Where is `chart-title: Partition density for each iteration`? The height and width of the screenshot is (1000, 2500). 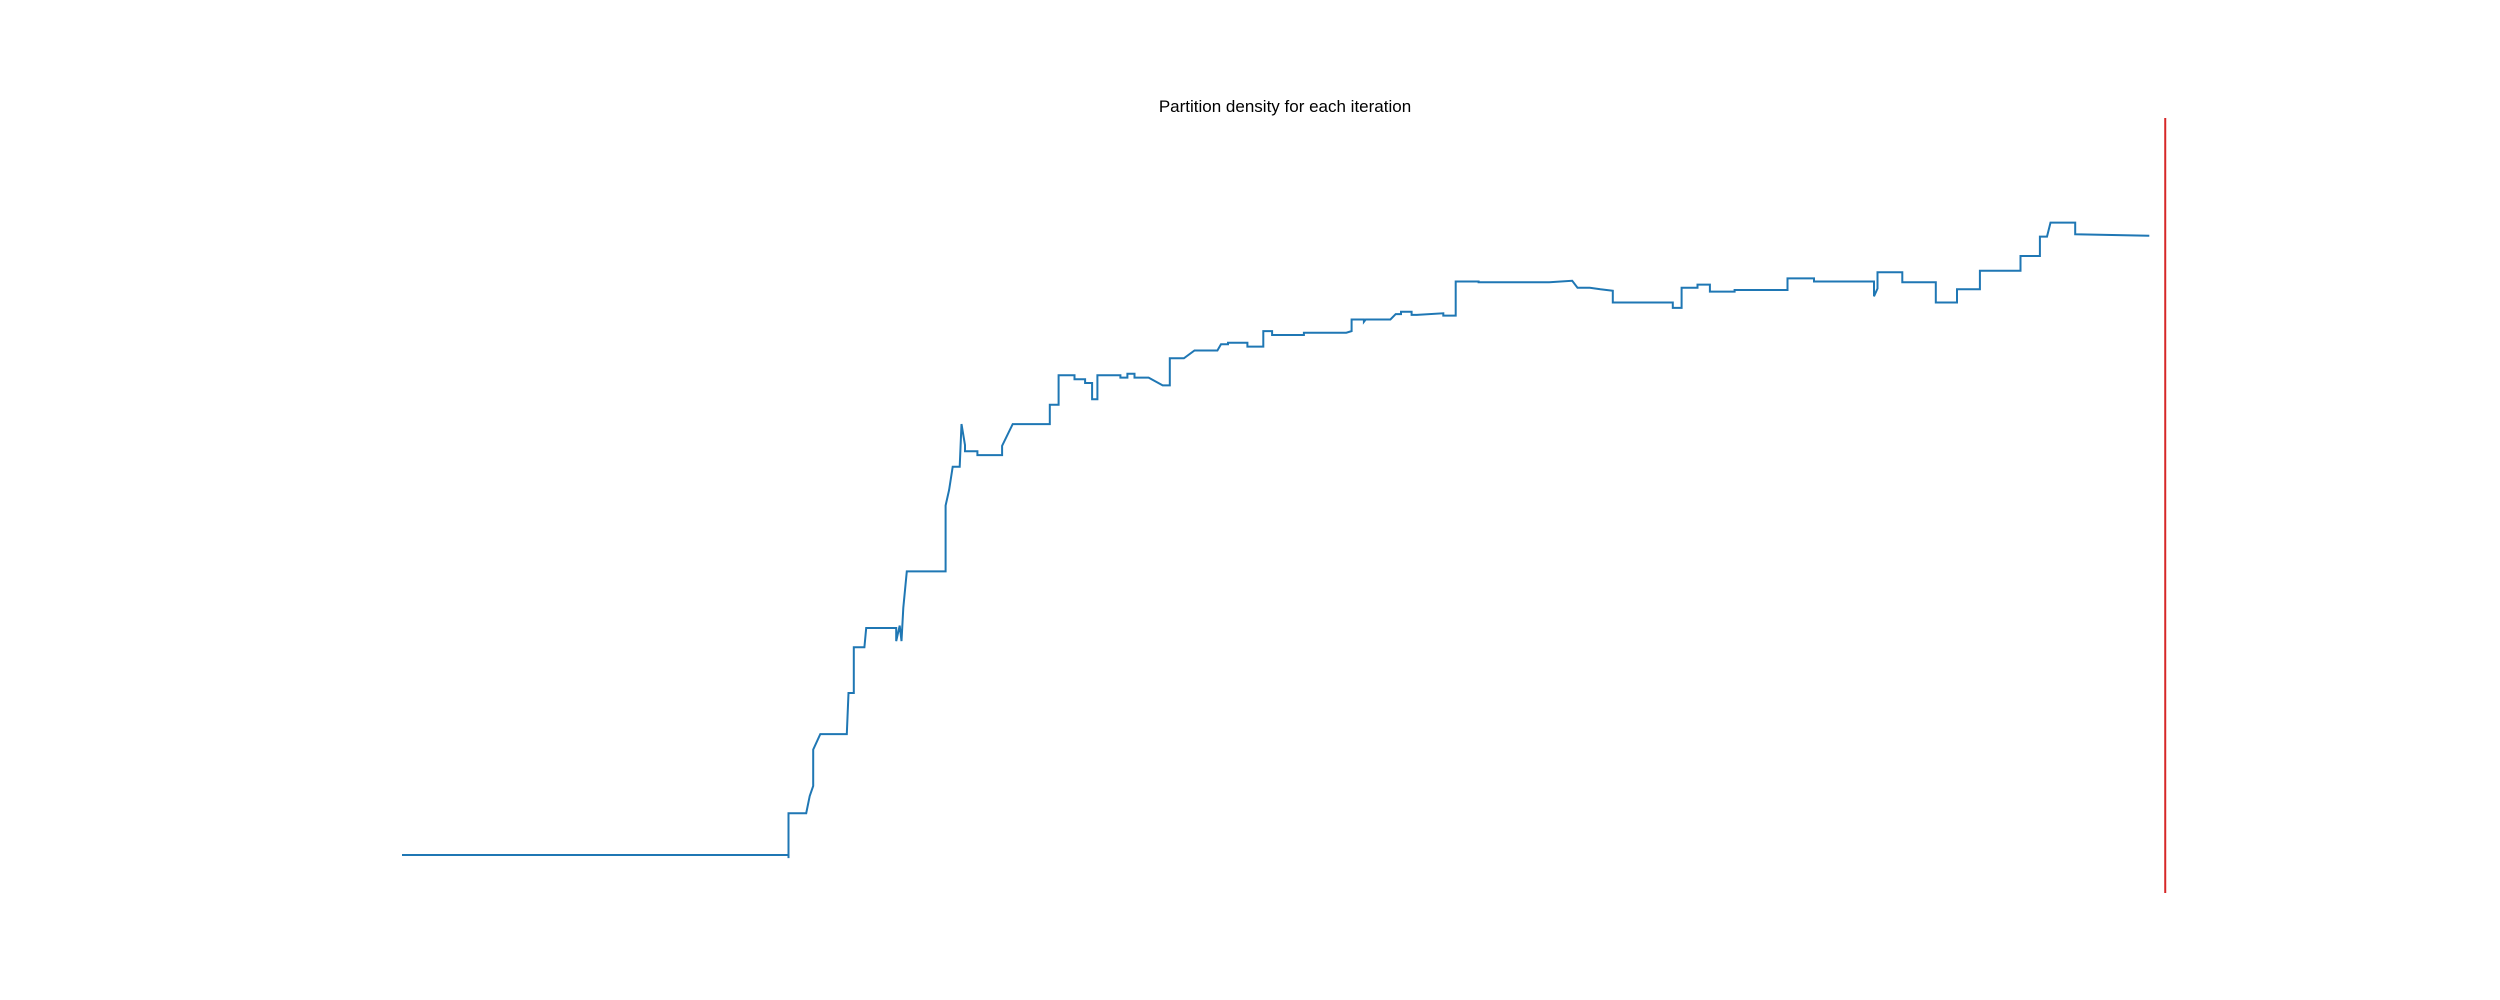
chart-title: Partition density for each iteration is located at coordinates (1285, 106).